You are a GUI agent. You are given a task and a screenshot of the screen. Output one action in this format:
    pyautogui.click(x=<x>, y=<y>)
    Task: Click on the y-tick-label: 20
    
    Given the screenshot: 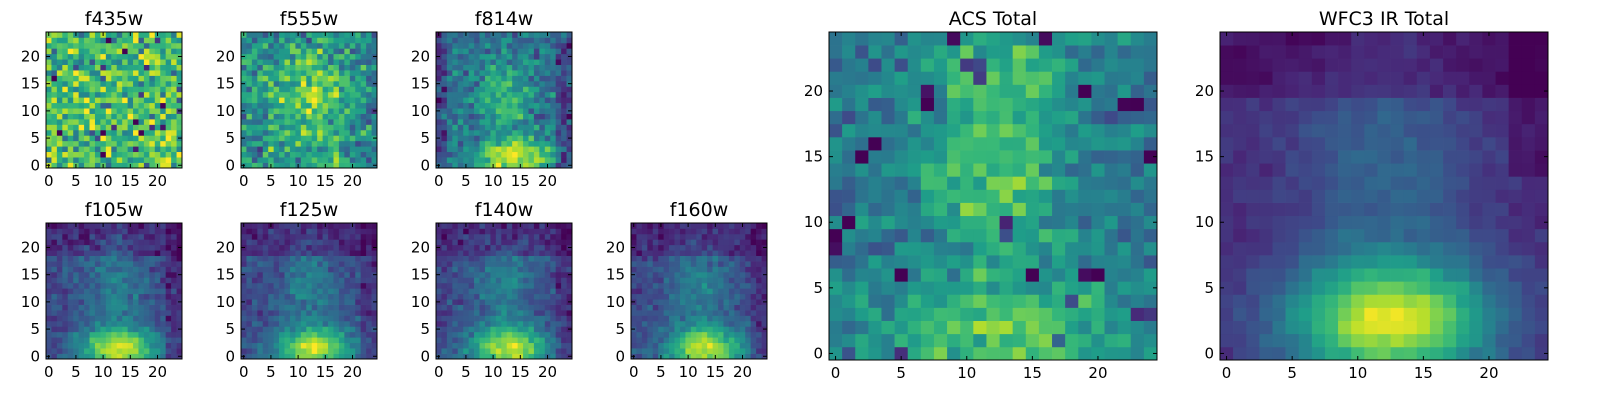 What is the action you would take?
    pyautogui.click(x=225, y=56)
    